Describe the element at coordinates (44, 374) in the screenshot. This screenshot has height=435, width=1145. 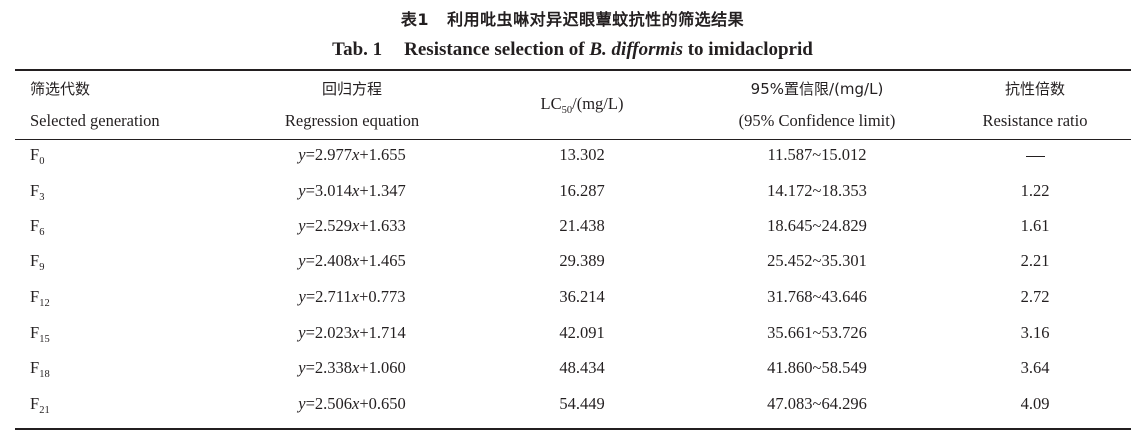
I see `generation-number: 18` at that location.